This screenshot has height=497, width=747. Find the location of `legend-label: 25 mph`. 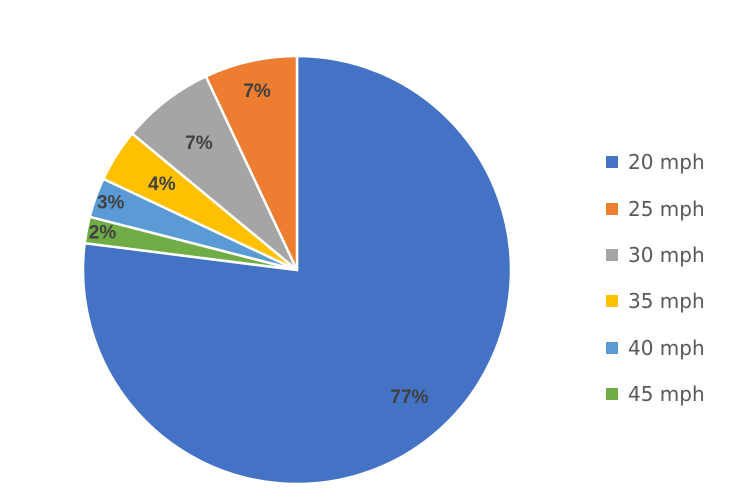

legend-label: 25 mph is located at coordinates (666, 208).